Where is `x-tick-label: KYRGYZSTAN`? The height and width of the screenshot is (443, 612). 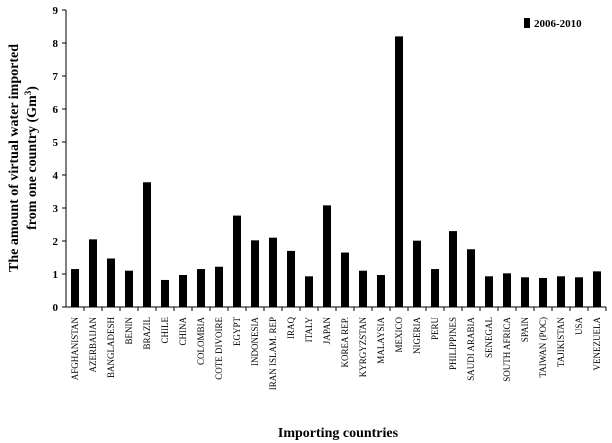 x-tick-label: KYRGYZSTAN is located at coordinates (363, 347).